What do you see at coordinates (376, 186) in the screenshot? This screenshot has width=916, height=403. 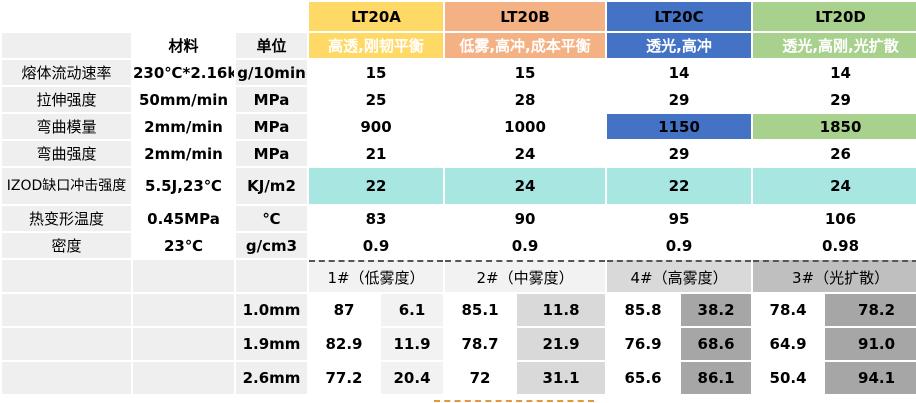 I see `value-a-highlight: 22` at bounding box center [376, 186].